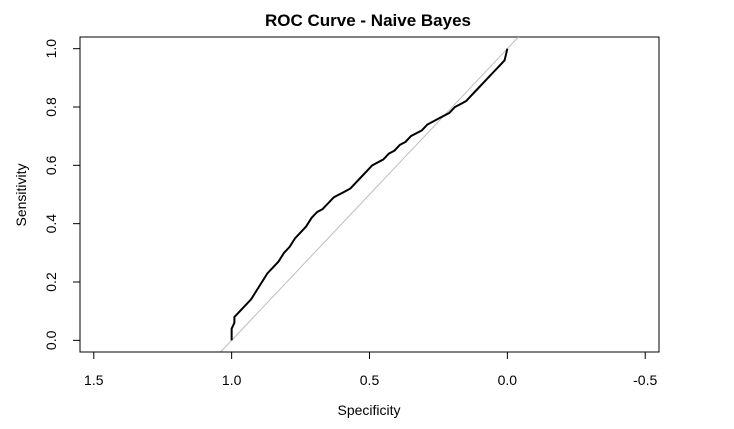 The width and height of the screenshot is (734, 429). I want to click on y-tick-label: 0.0, so click(51, 340).